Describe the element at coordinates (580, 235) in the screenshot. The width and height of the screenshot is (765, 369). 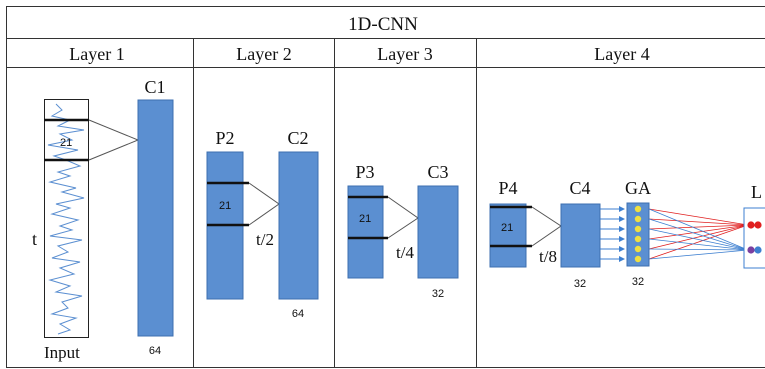
I see `conv-block-c4` at that location.